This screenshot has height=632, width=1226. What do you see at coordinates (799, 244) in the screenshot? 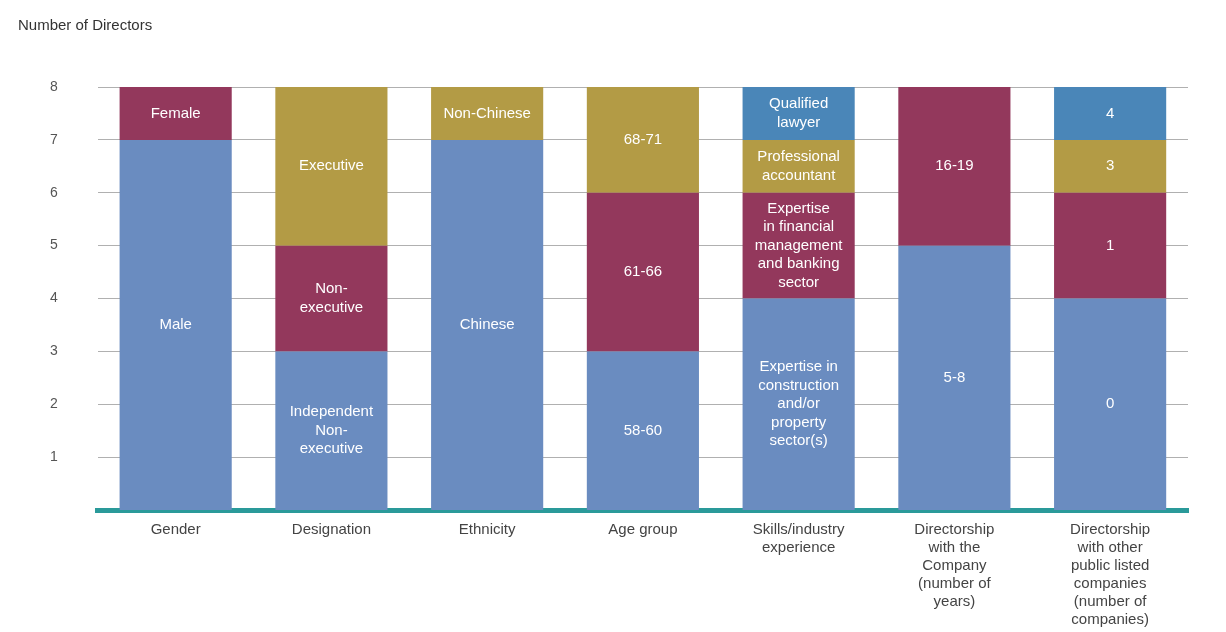
I see `annotation: Expertise in financial management and banking sector` at bounding box center [799, 244].